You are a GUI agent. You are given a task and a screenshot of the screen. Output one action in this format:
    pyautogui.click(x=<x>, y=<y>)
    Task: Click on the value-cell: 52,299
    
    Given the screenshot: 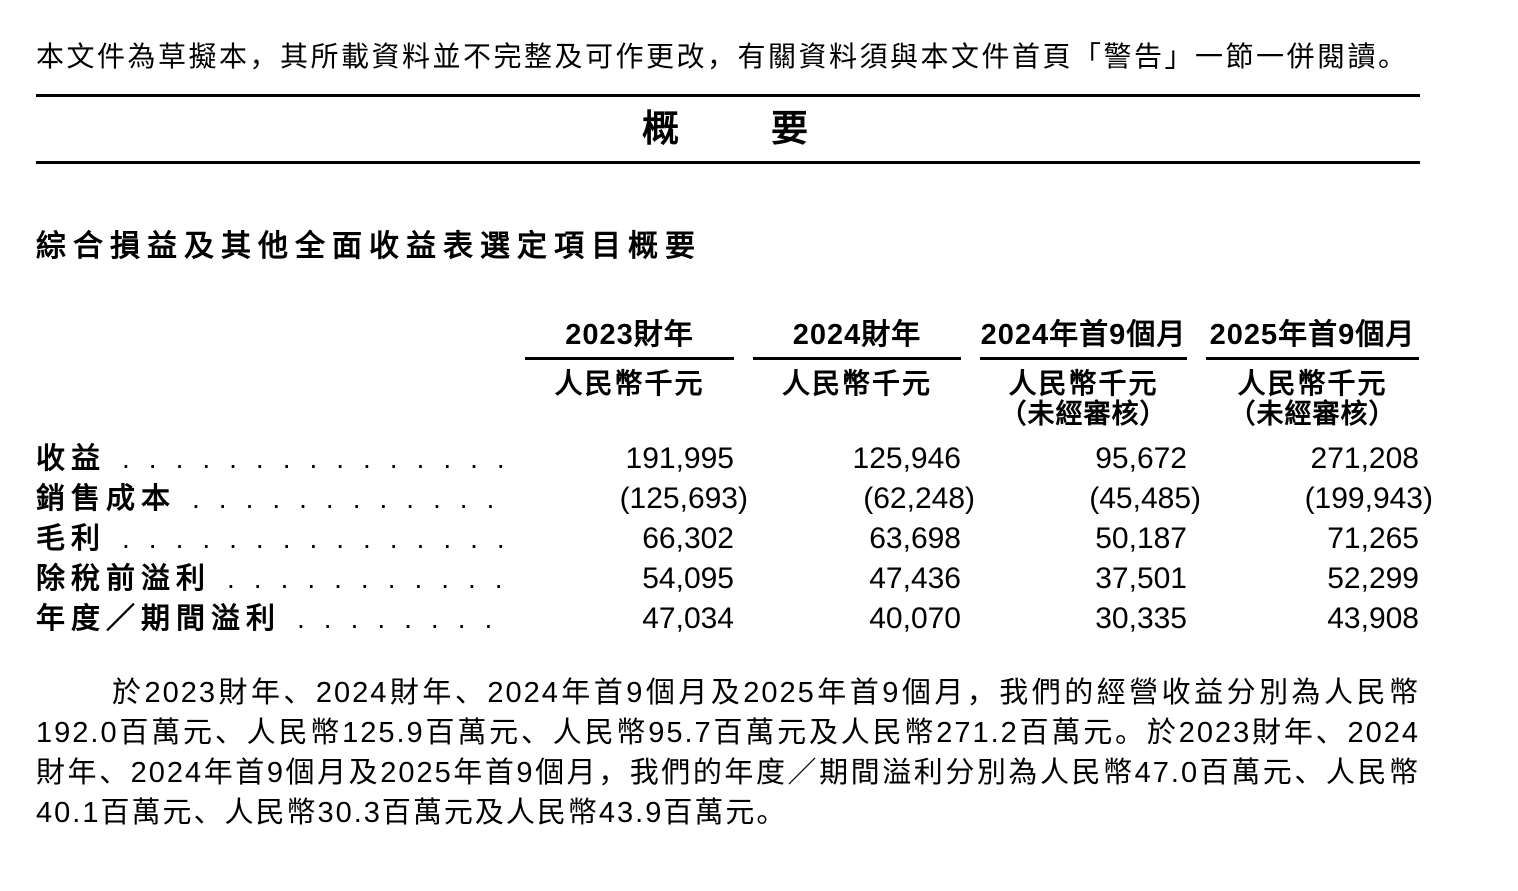 What is the action you would take?
    pyautogui.click(x=1373, y=578)
    